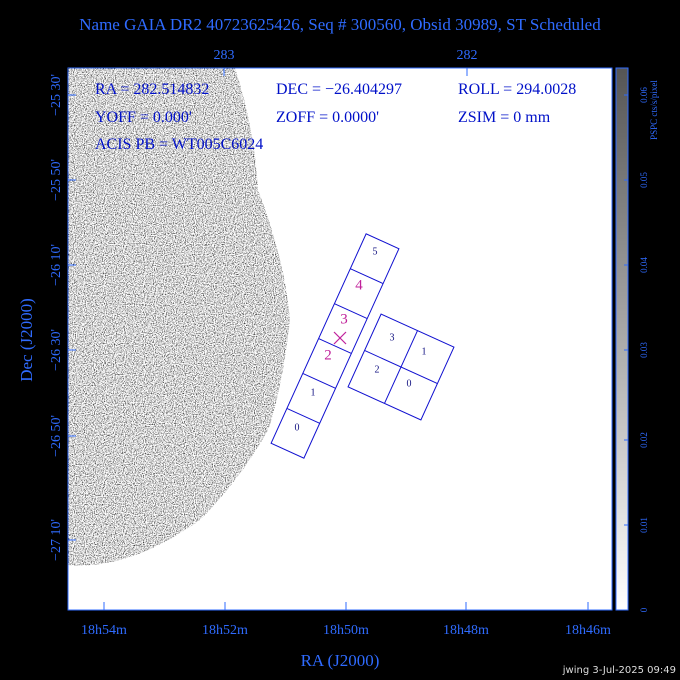 The width and height of the screenshot is (680, 680). I want to click on acis: ACIS PB = WT005C6024, so click(179, 144).